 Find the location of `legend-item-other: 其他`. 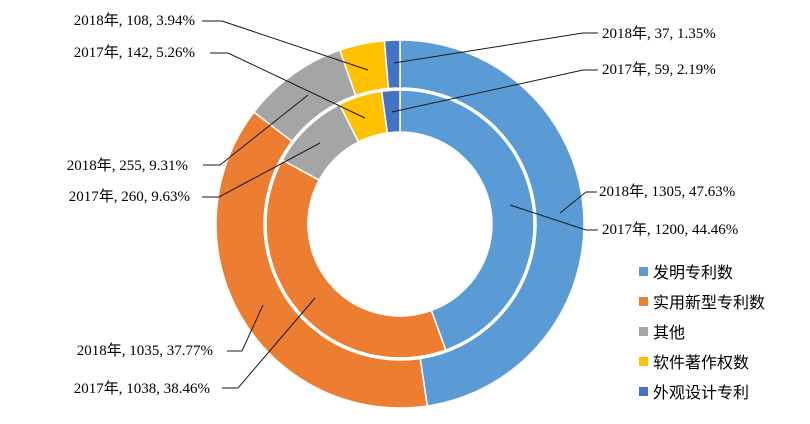

legend-item-other: 其他 is located at coordinates (702, 331).